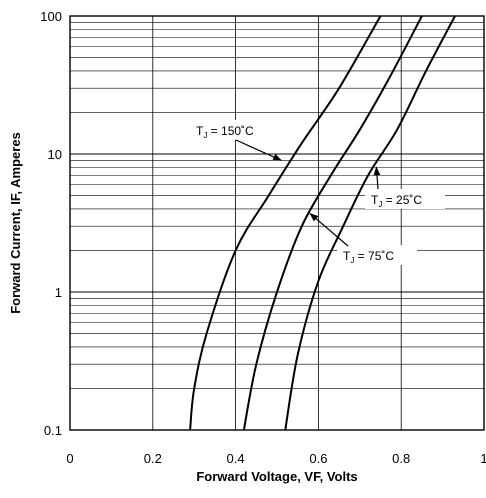 Image resolution: width=486 pixels, height=498 pixels. Describe the element at coordinates (236, 458) in the screenshot. I see `x-tick-label: 0.4` at that location.